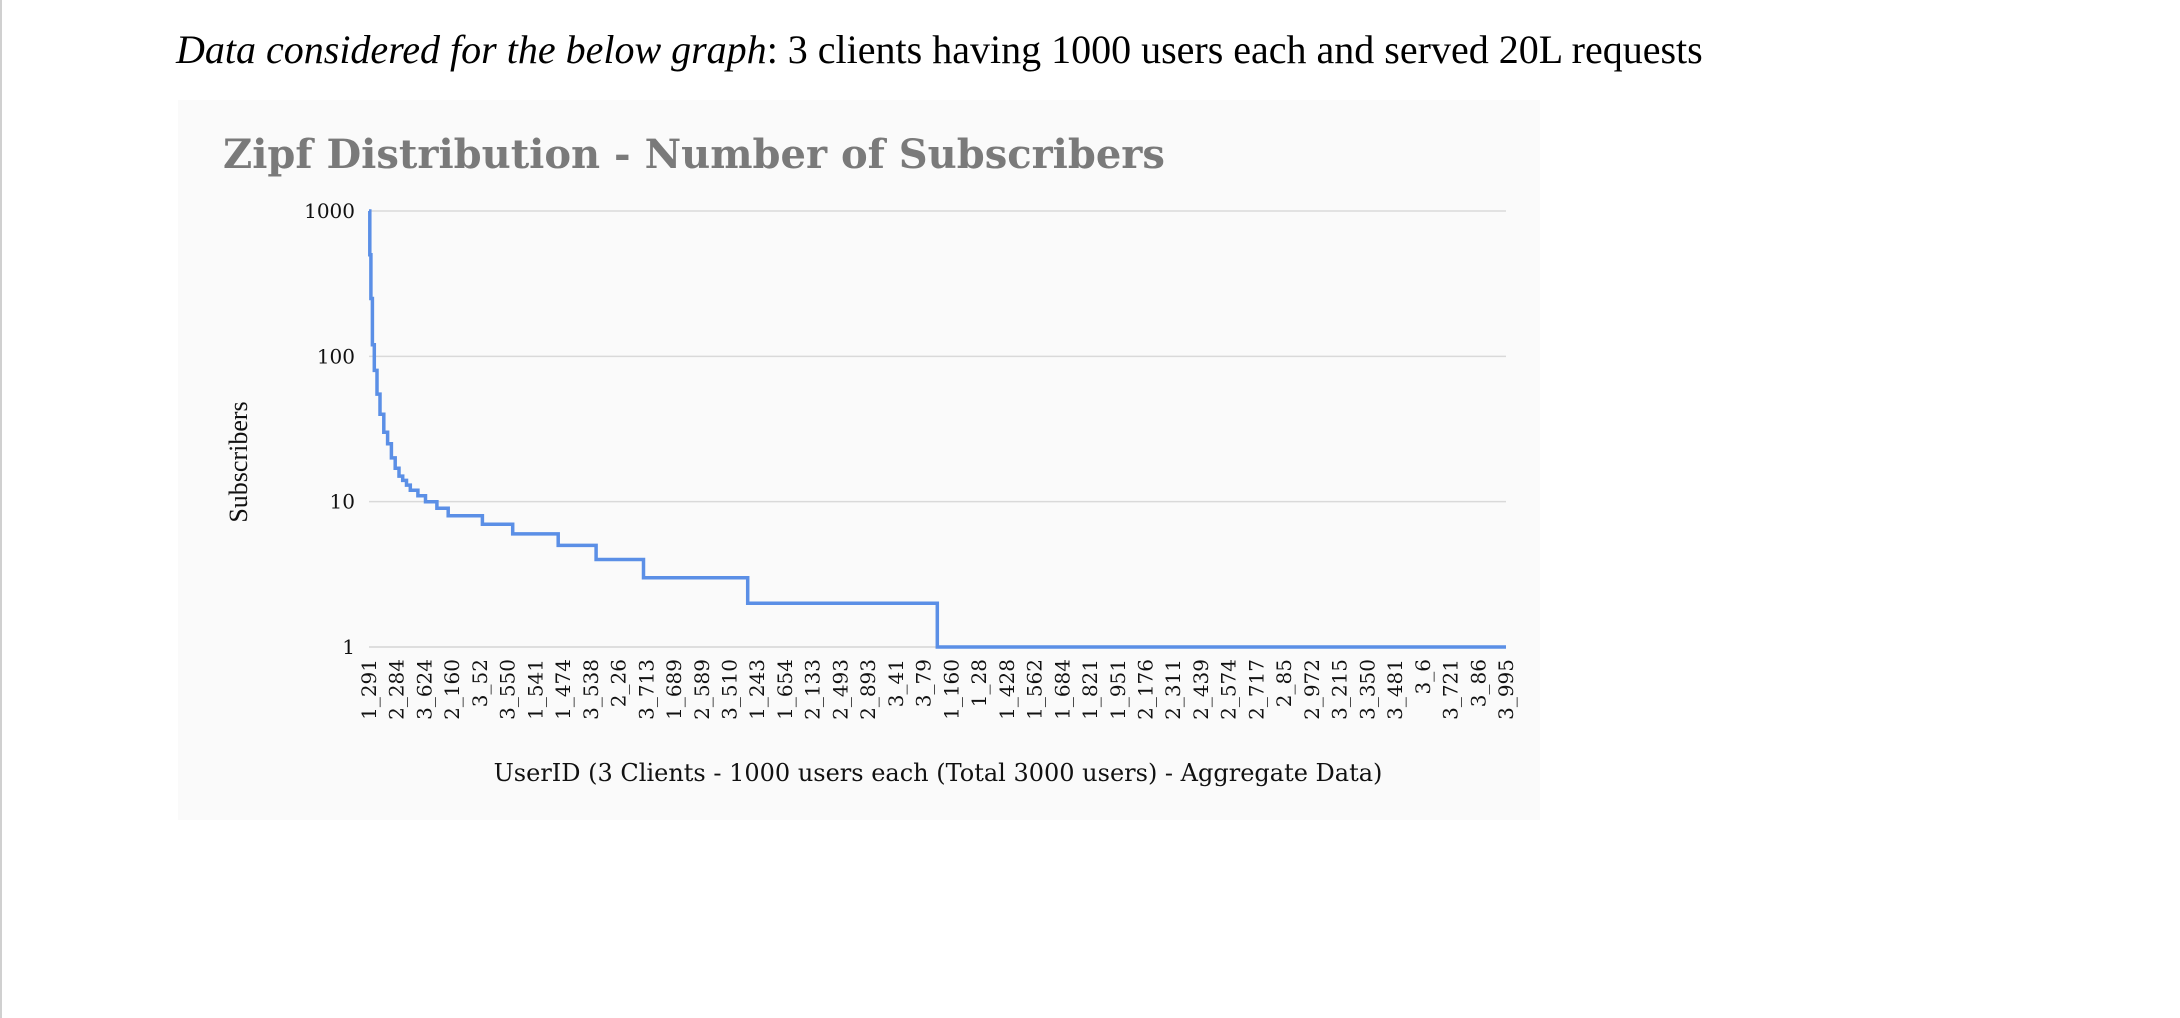  I want to click on y-axis-label: Subscribers, so click(238, 461).